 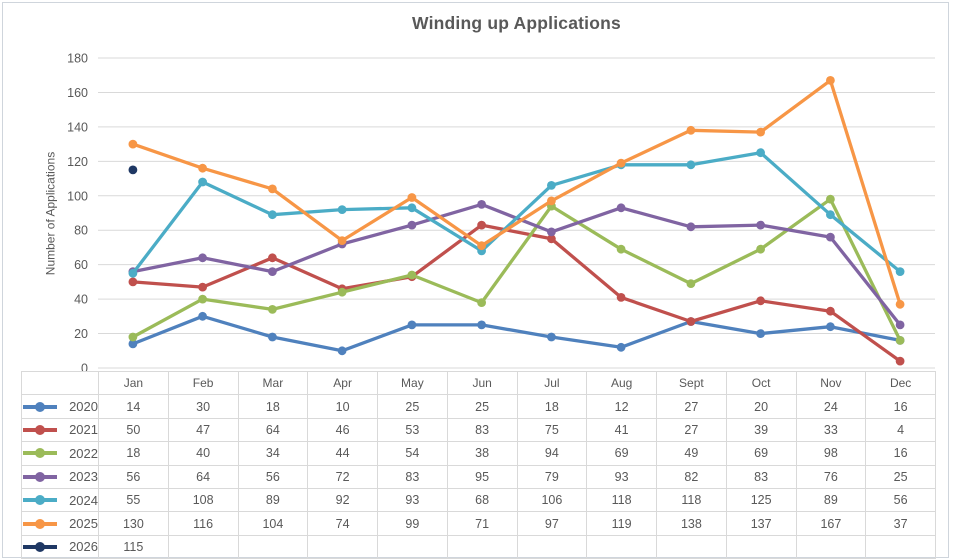 What do you see at coordinates (621, 476) in the screenshot?
I see `table-cell: 93` at bounding box center [621, 476].